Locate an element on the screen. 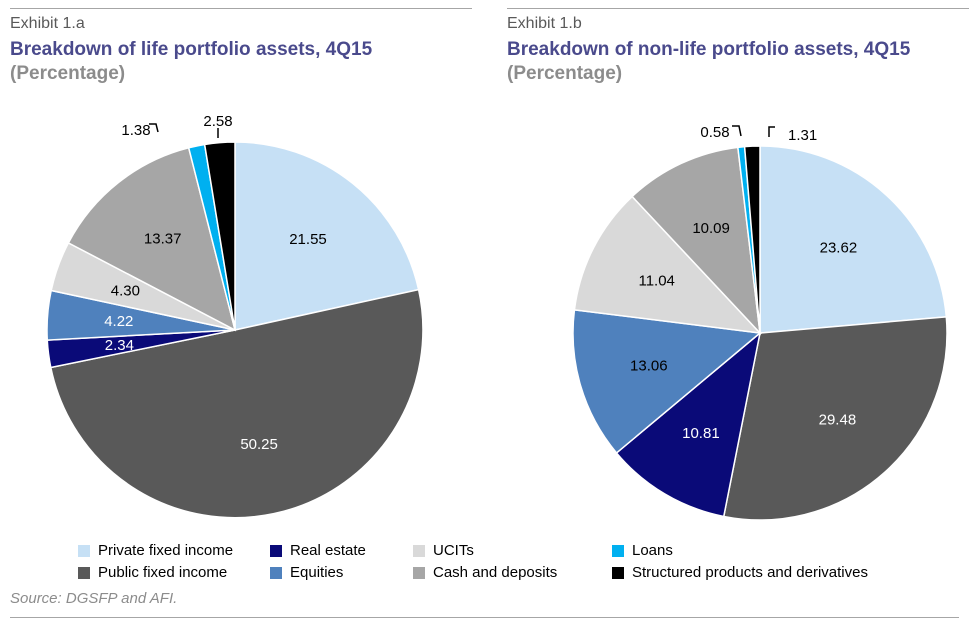 The height and width of the screenshot is (625, 969). legend-label: Private fixed income is located at coordinates (166, 550).